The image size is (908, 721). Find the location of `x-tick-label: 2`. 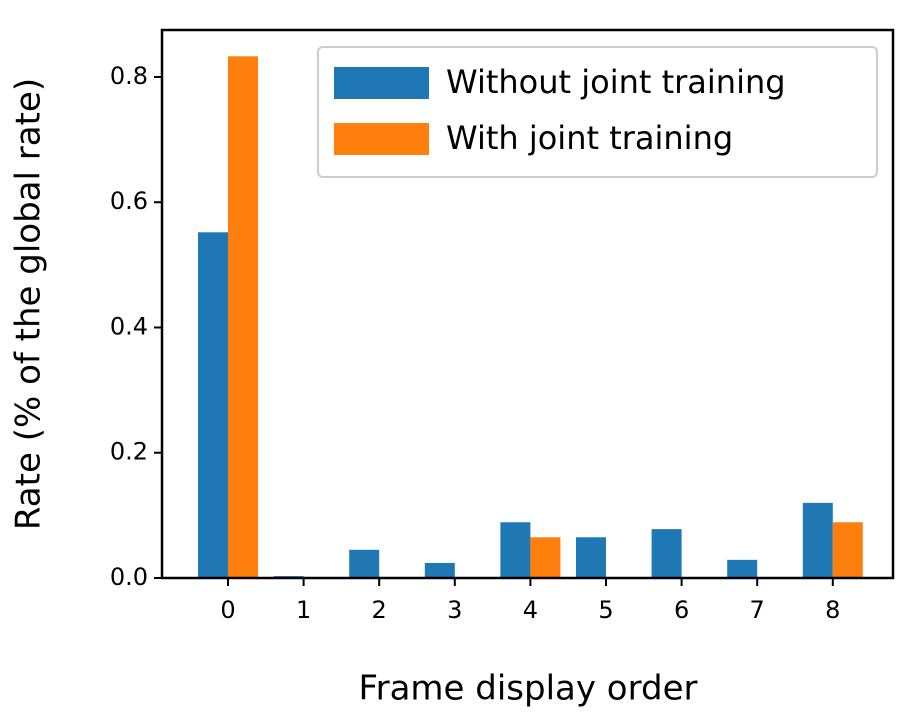

x-tick-label: 2 is located at coordinates (379, 610).